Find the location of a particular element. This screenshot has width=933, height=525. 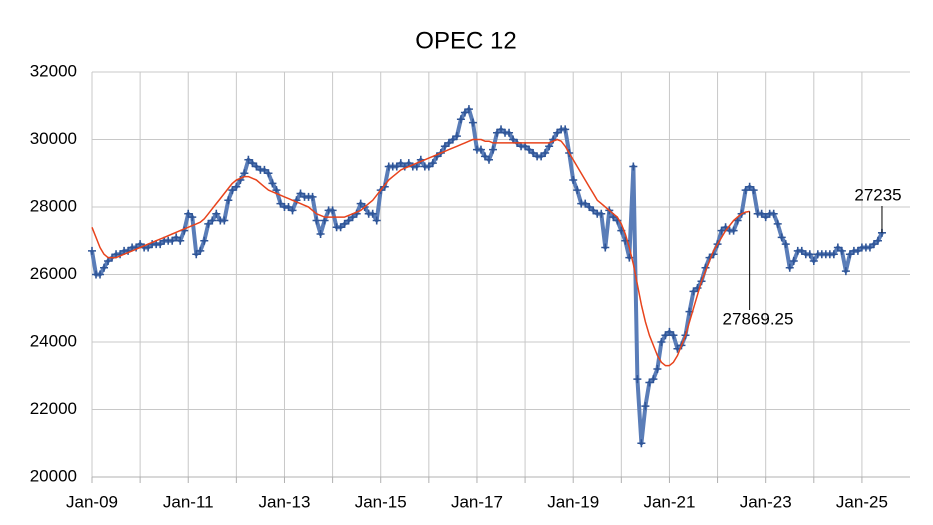

x-tick-label: Jan-15 is located at coordinates (381, 501).